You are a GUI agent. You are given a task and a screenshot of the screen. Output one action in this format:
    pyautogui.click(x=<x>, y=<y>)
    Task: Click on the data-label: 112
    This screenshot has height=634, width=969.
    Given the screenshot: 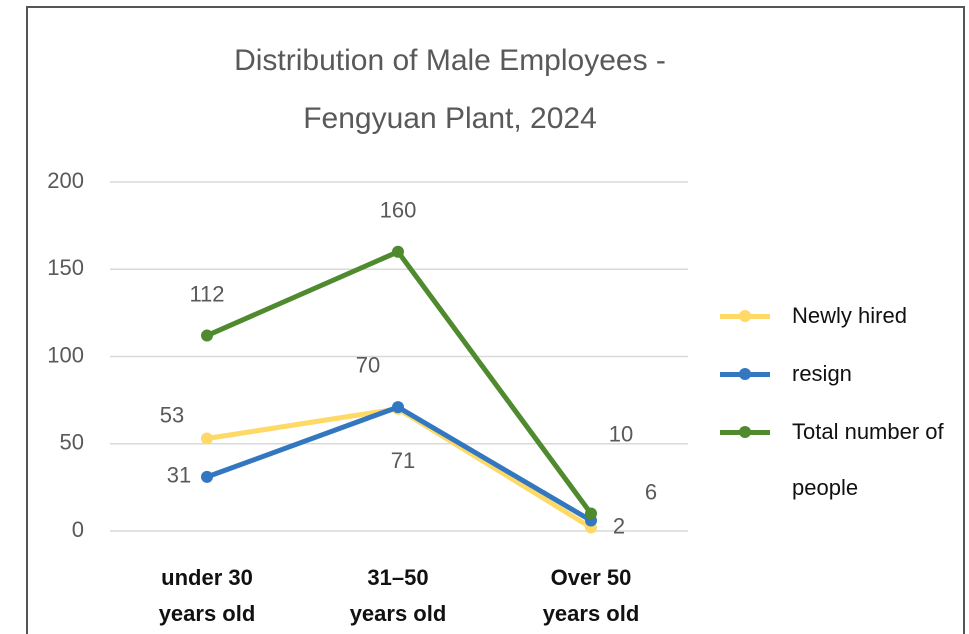 What is the action you would take?
    pyautogui.click(x=206, y=293)
    